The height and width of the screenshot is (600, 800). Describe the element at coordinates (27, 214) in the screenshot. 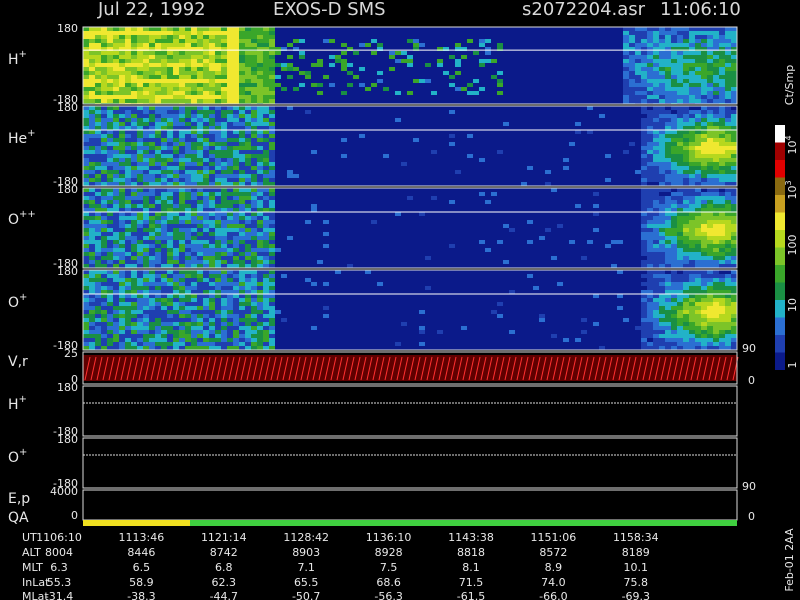

I see `panel-label-charge: ++` at that location.